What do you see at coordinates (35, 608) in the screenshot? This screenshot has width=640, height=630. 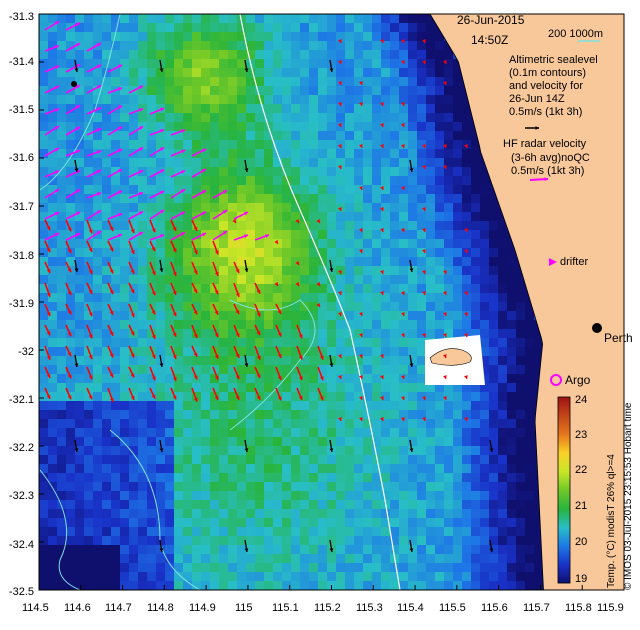 I see `x-tick-label: 114.5` at bounding box center [35, 608].